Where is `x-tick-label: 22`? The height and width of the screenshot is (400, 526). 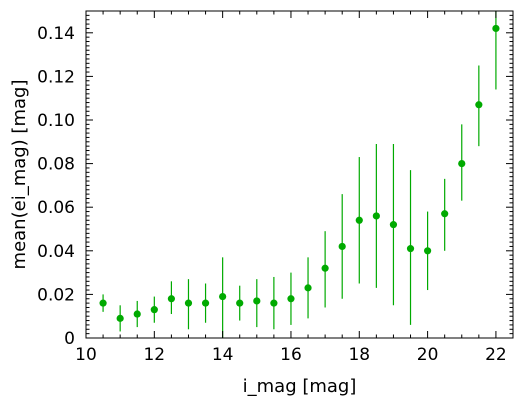
x-tick-label: 22 is located at coordinates (496, 355).